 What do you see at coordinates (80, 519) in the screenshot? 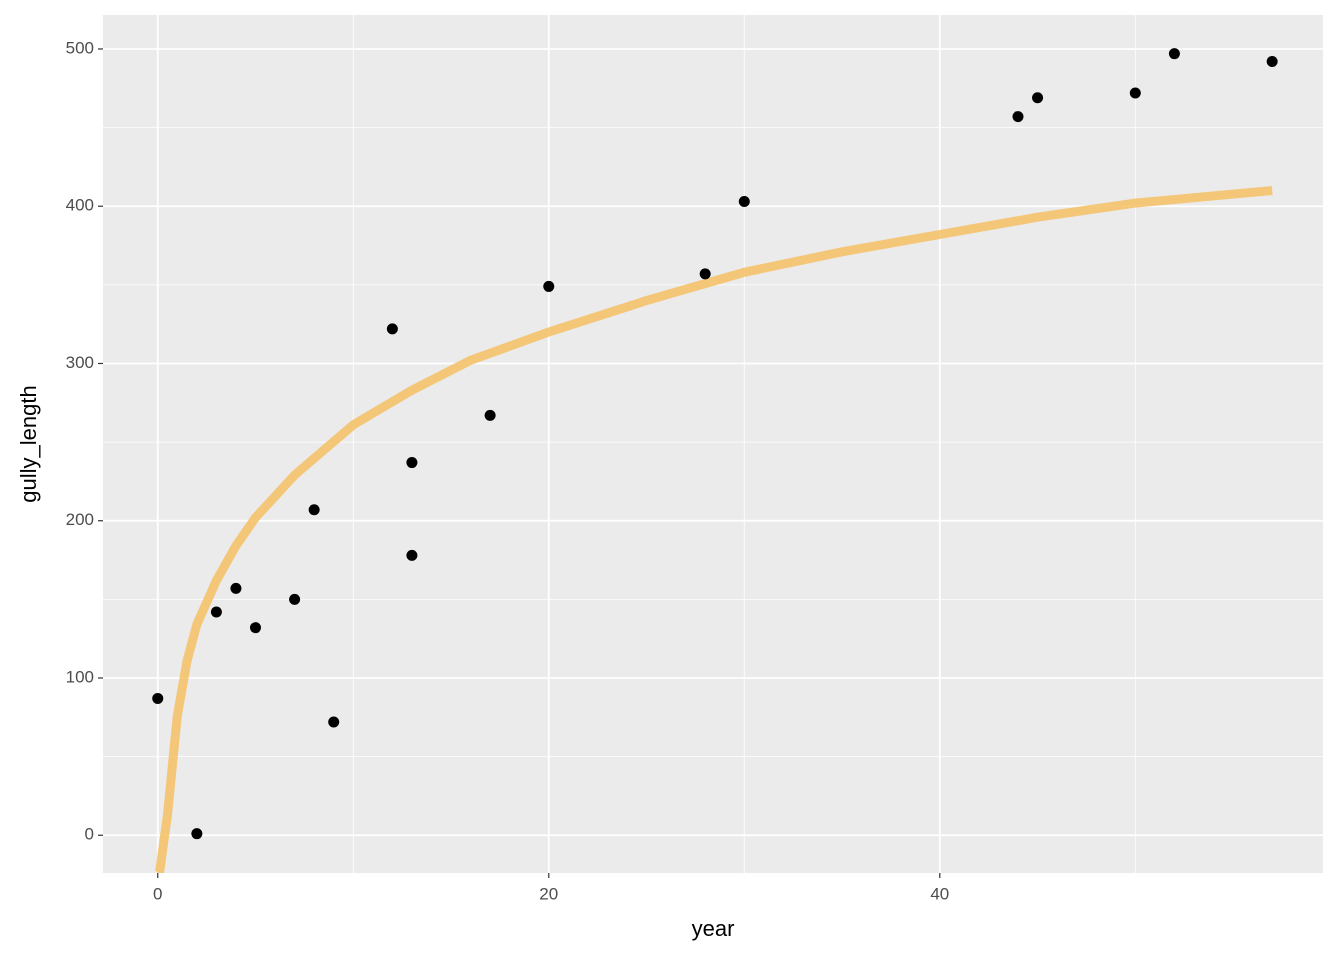
I see `y-tick-label: 200` at bounding box center [80, 519].